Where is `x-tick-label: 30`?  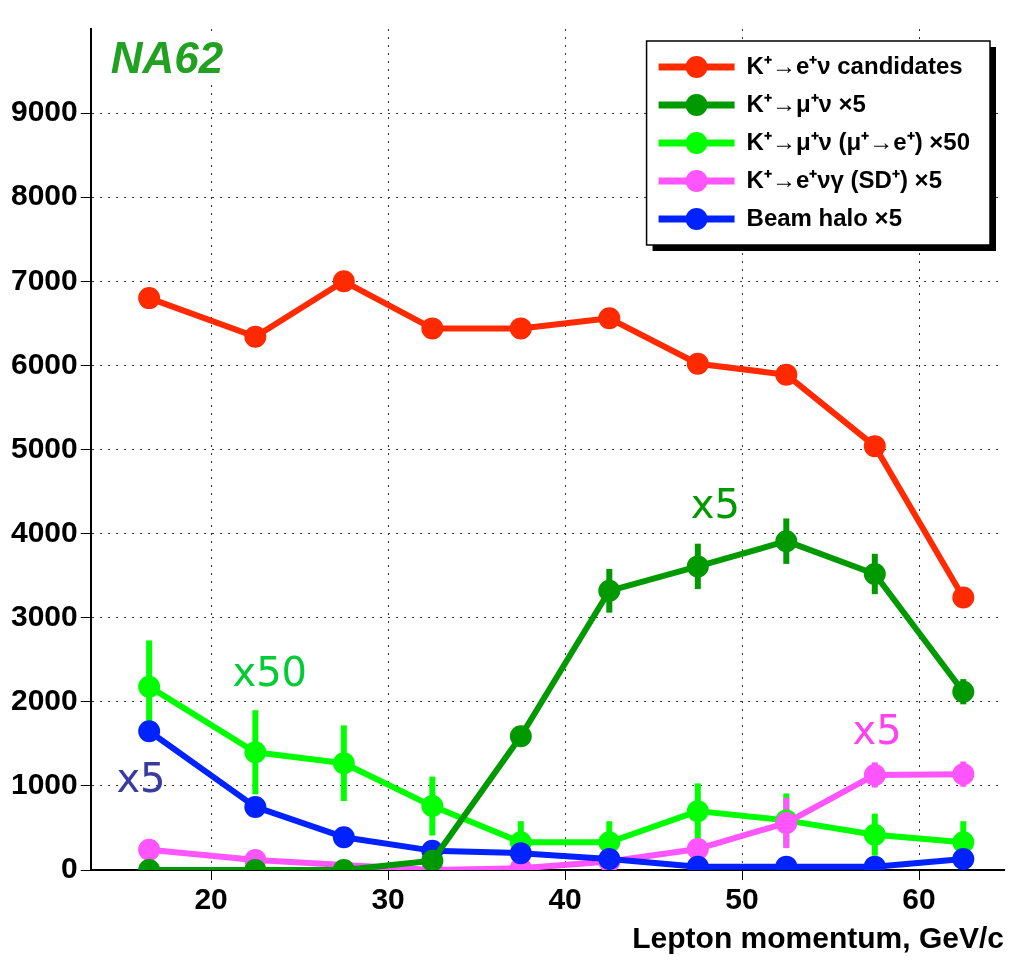 x-tick-label: 30 is located at coordinates (388, 899).